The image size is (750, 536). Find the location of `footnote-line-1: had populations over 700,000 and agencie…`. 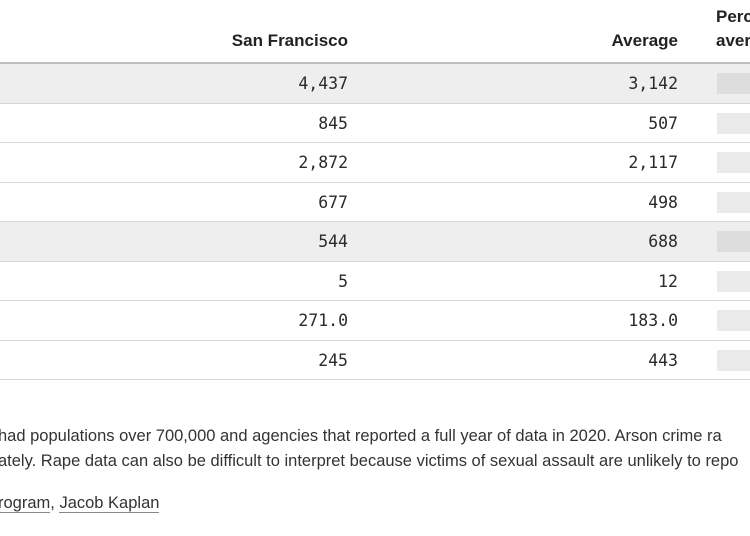

footnote-line-1: had populations over 700,000 and agencie… is located at coordinates (361, 436).